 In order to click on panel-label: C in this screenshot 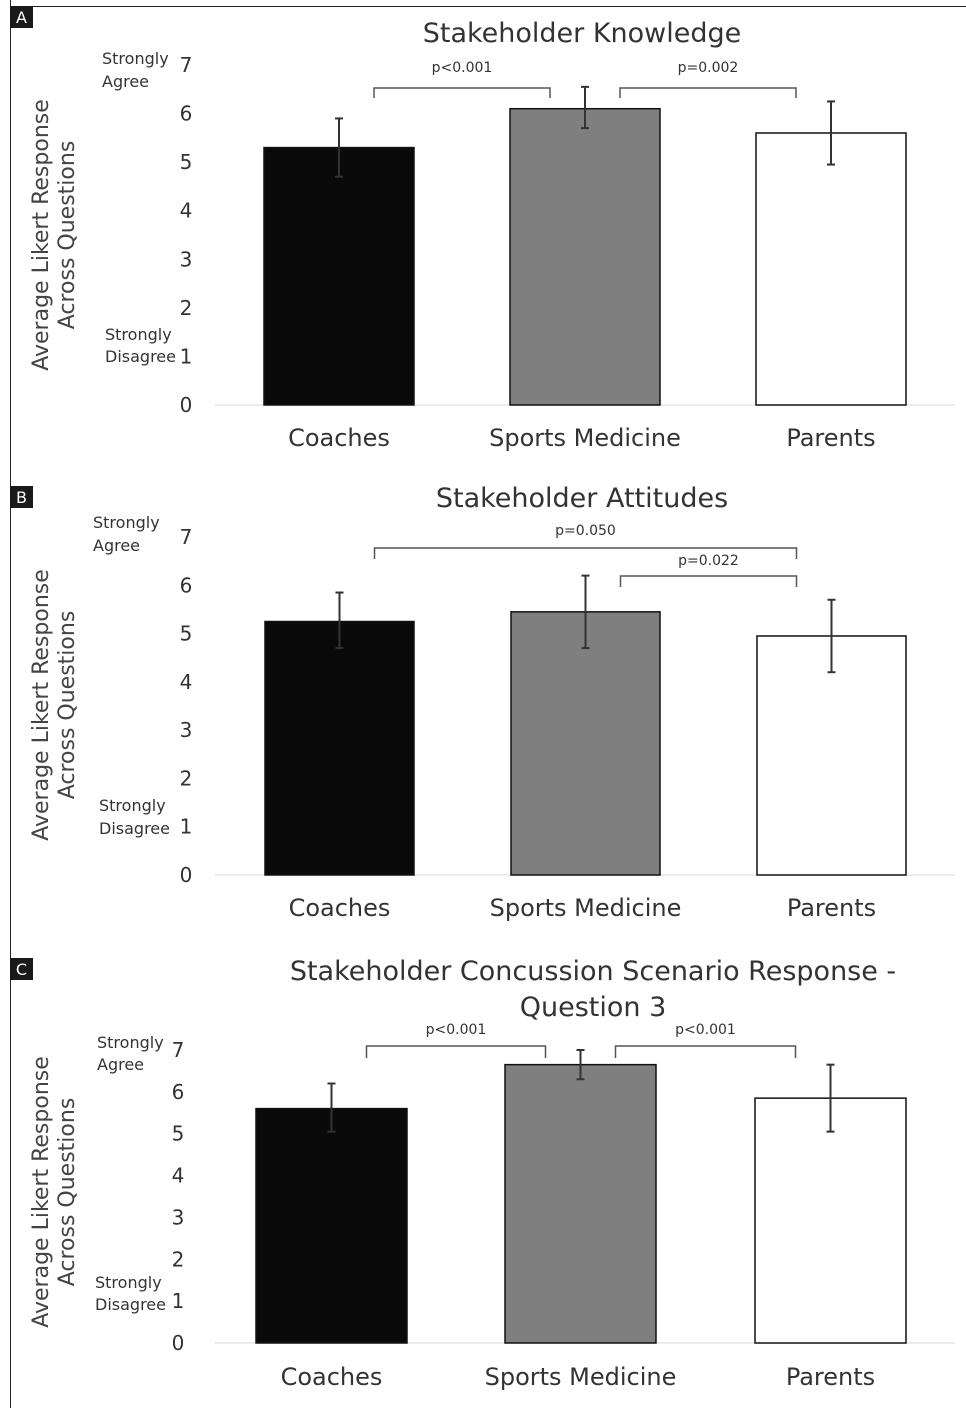, I will do `click(21, 969)`.